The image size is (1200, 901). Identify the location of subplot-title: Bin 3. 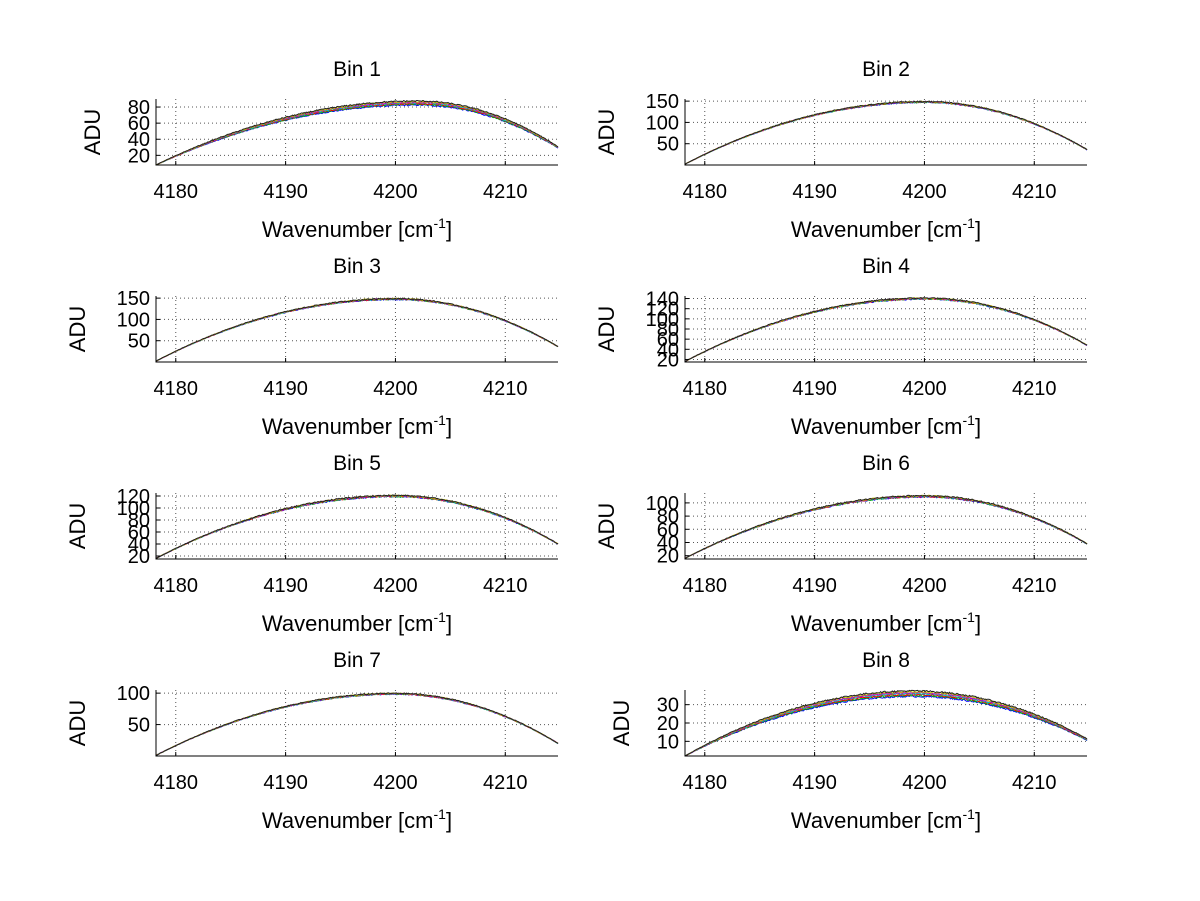
(357, 266).